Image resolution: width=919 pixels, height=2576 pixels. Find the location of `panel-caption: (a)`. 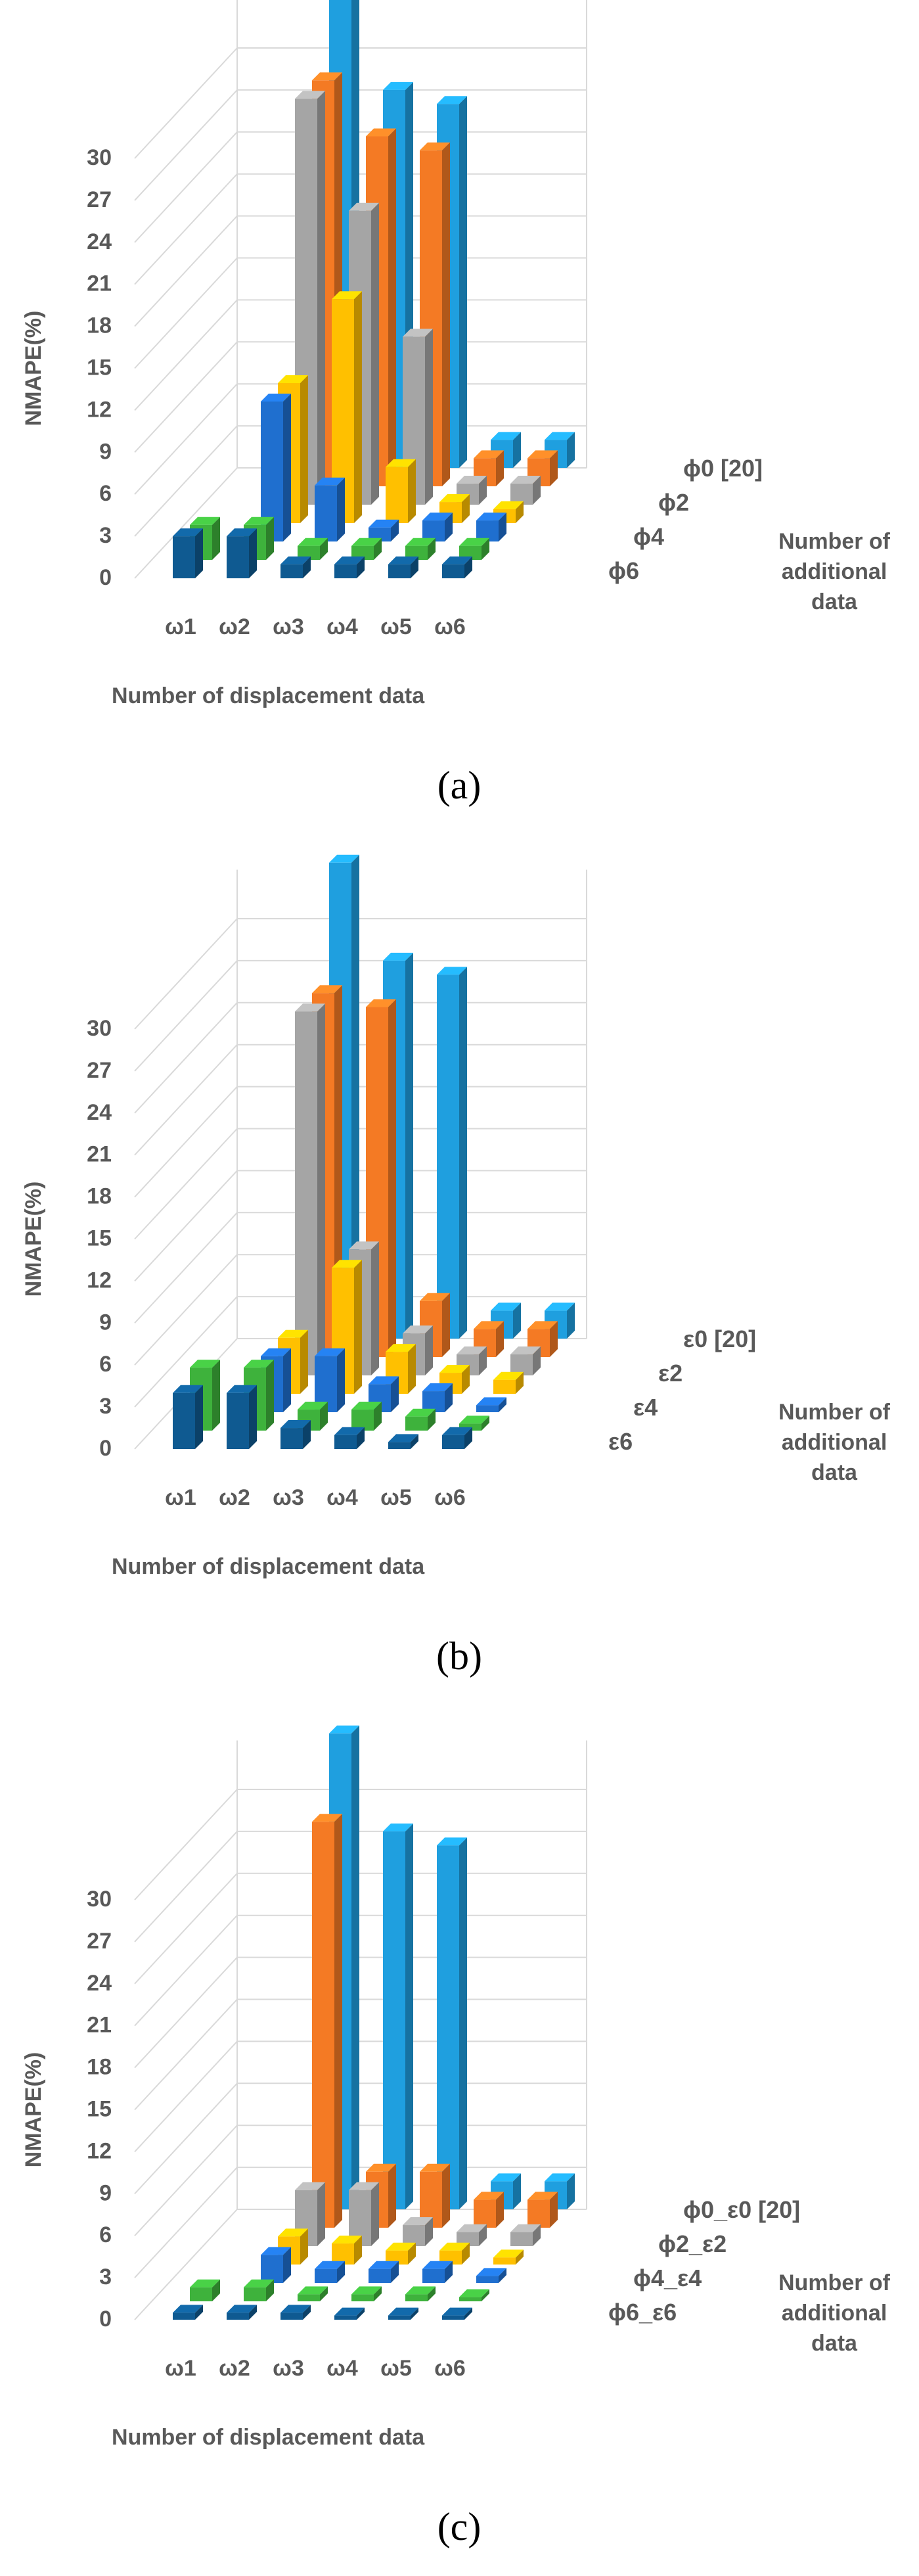

panel-caption: (a) is located at coordinates (459, 785).